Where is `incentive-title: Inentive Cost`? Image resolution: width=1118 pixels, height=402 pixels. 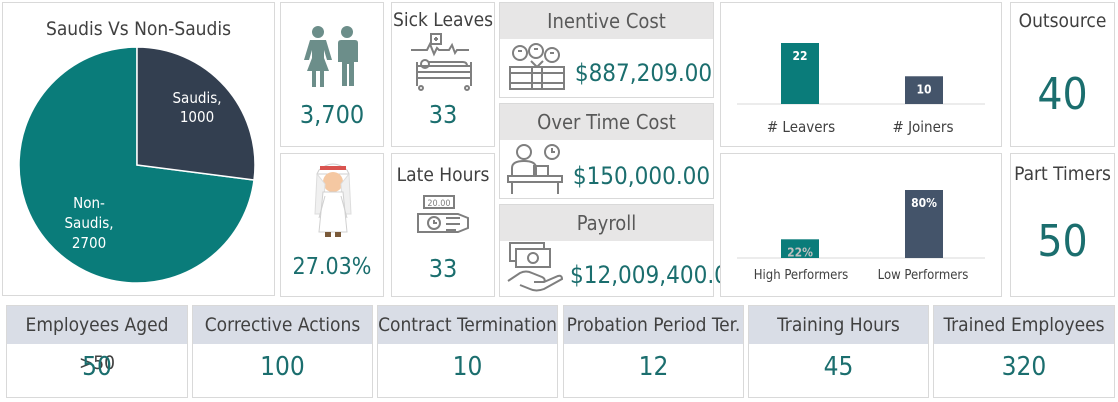 incentive-title: Inentive Cost is located at coordinates (606, 21).